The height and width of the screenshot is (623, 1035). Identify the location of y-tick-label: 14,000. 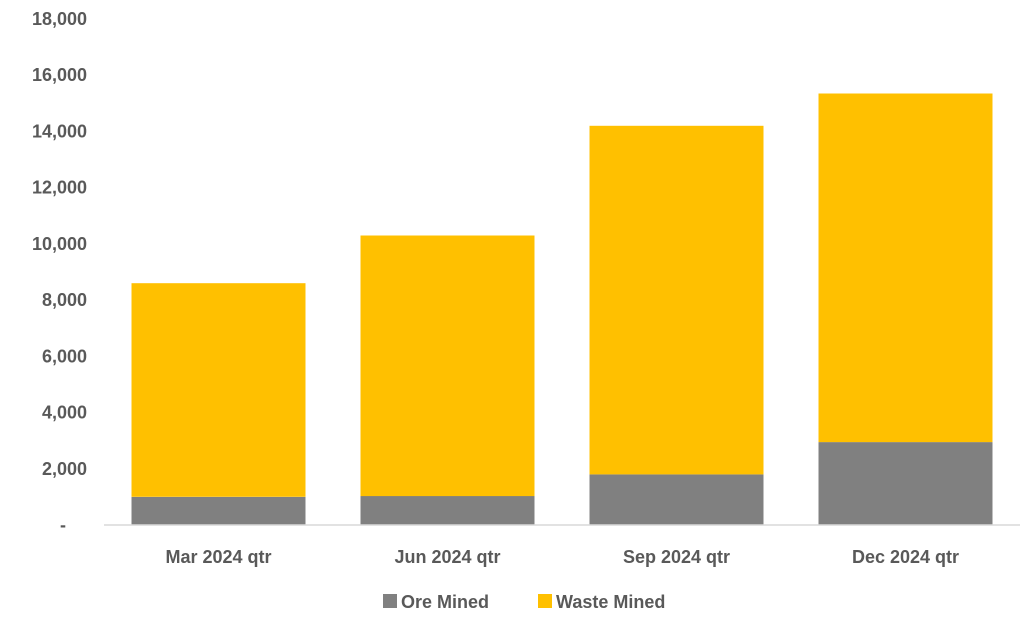
(59, 131).